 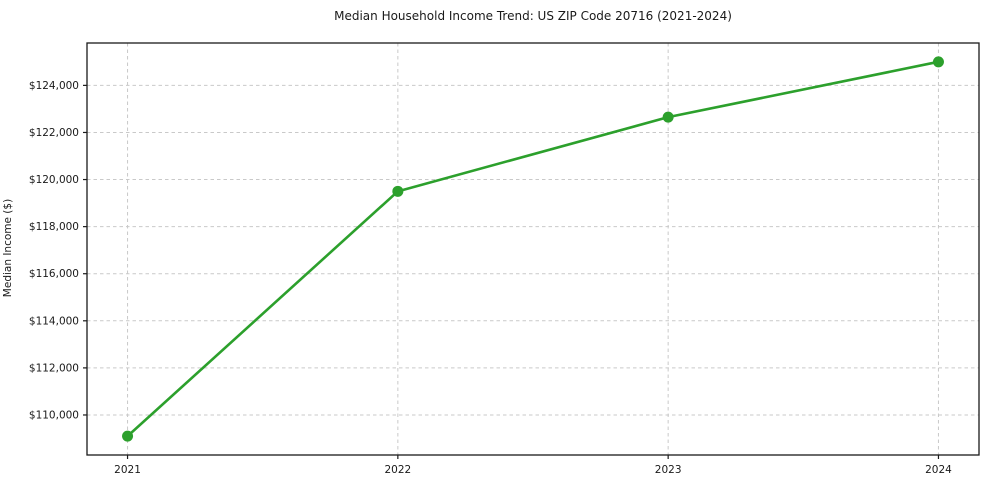 I want to click on y-tick-label: $120,000, so click(x=54, y=180).